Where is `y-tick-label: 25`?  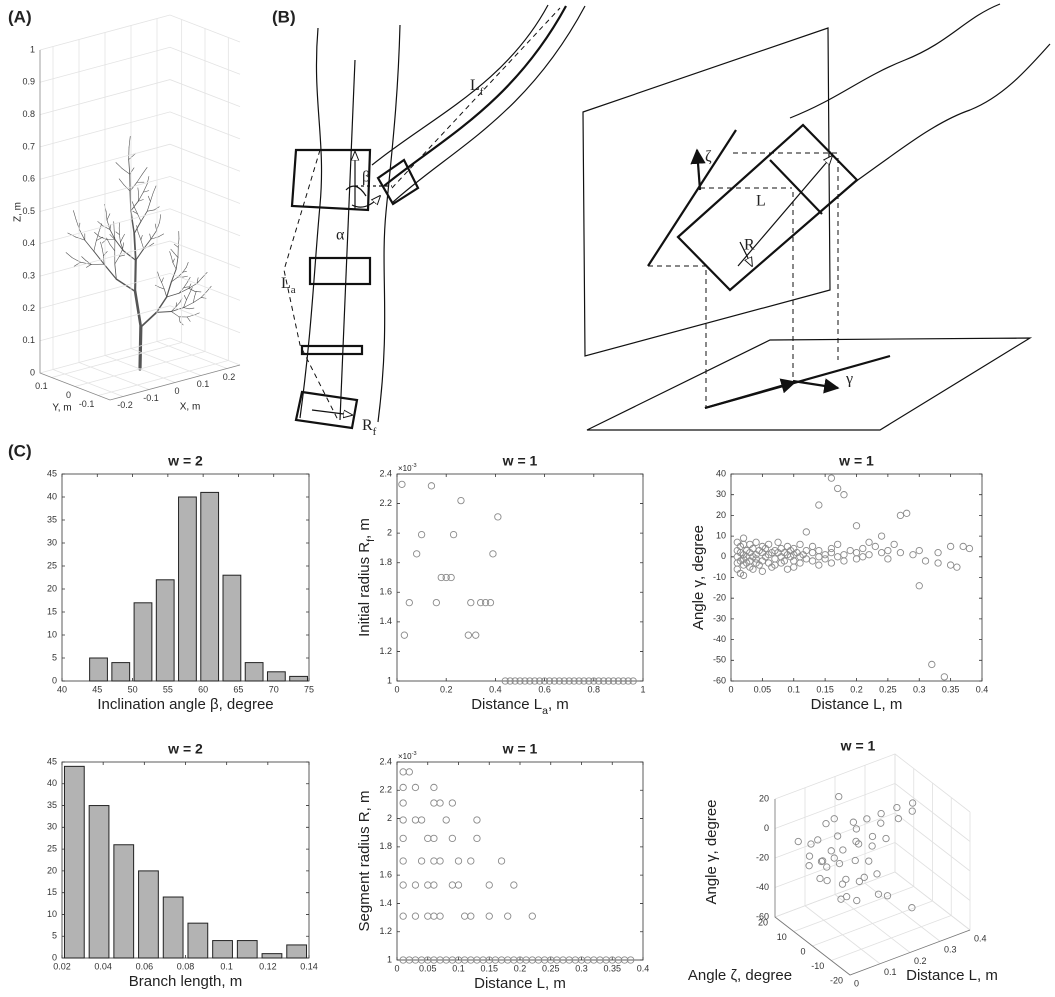
y-tick-label: 25 is located at coordinates (52, 848).